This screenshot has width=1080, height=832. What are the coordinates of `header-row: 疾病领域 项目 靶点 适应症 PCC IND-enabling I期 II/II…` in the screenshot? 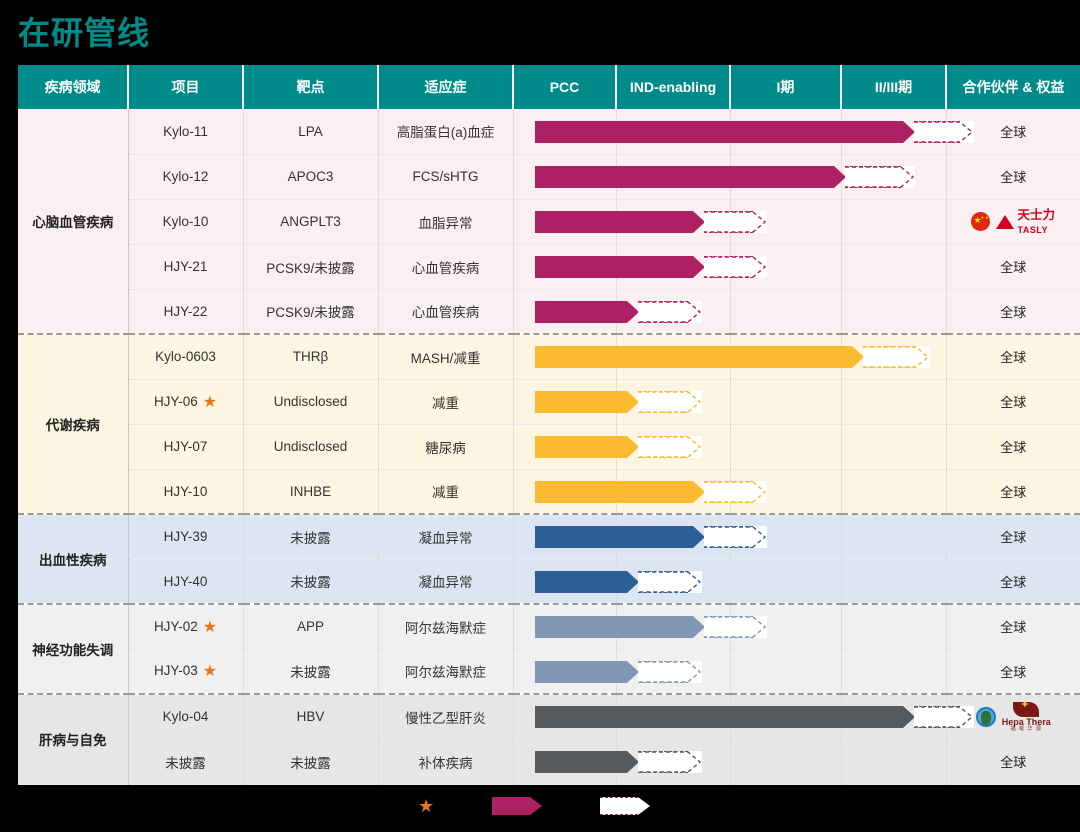 It's located at (549, 87).